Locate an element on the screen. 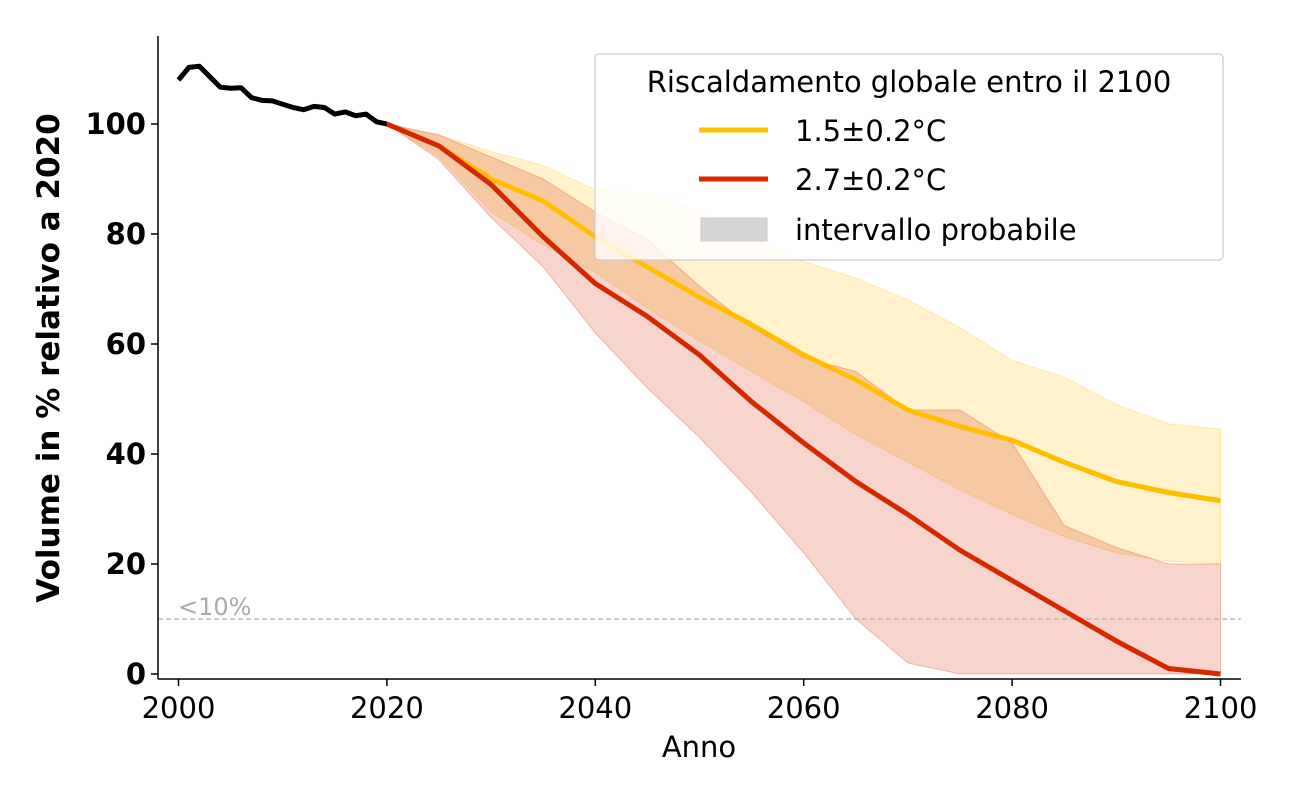 Image resolution: width=1300 pixels, height=800 pixels. y-tick-label: 40 is located at coordinates (126, 454).